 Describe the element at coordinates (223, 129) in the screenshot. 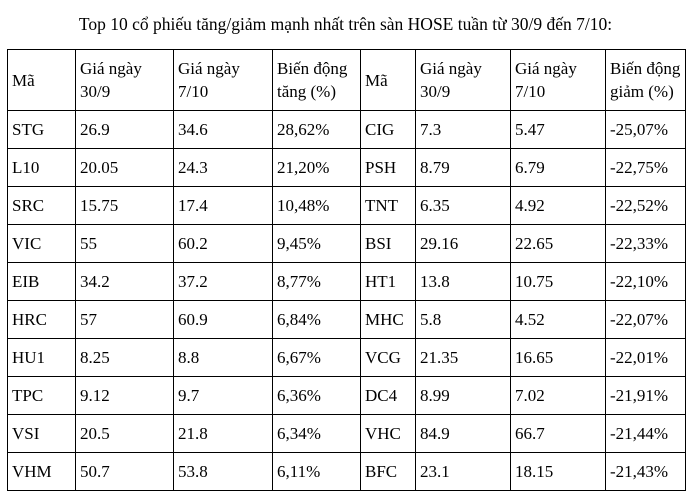

I see `table-cell: 34.6` at that location.